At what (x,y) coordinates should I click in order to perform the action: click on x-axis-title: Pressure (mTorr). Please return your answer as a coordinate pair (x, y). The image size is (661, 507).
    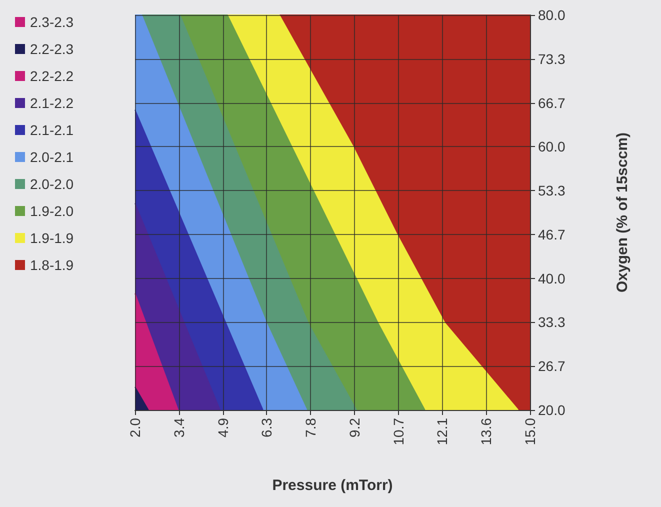
    Looking at the image, I should click on (332, 485).